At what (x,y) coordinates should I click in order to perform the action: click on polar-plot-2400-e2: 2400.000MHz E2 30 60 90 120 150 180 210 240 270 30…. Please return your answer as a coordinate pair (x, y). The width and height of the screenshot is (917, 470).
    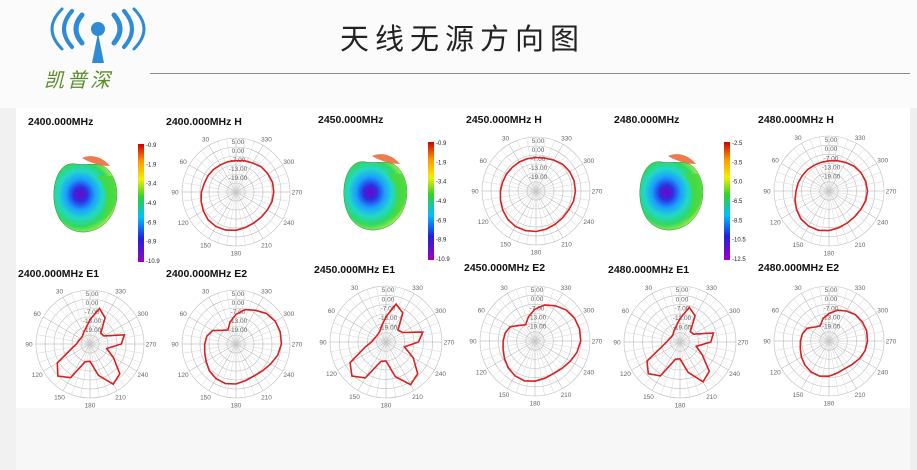
    Looking at the image, I should click on (234, 339).